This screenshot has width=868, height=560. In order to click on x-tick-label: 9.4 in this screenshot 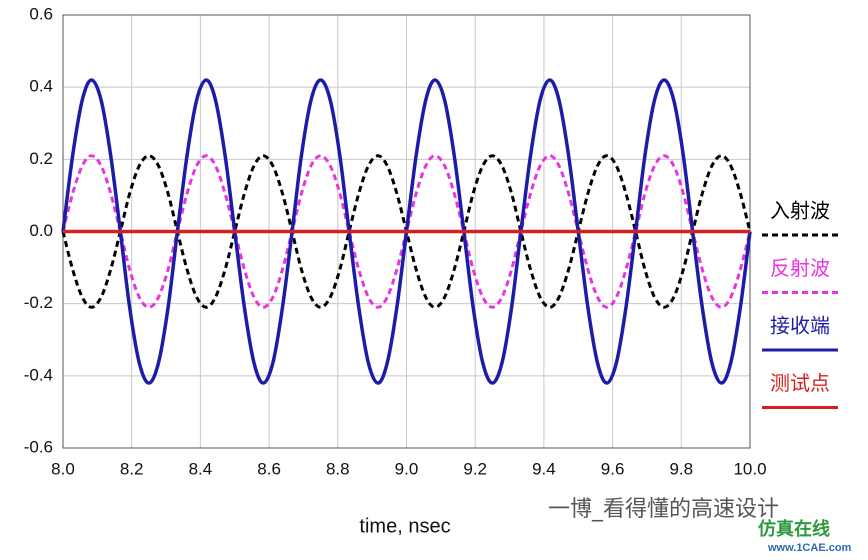, I will do `click(544, 468)`.